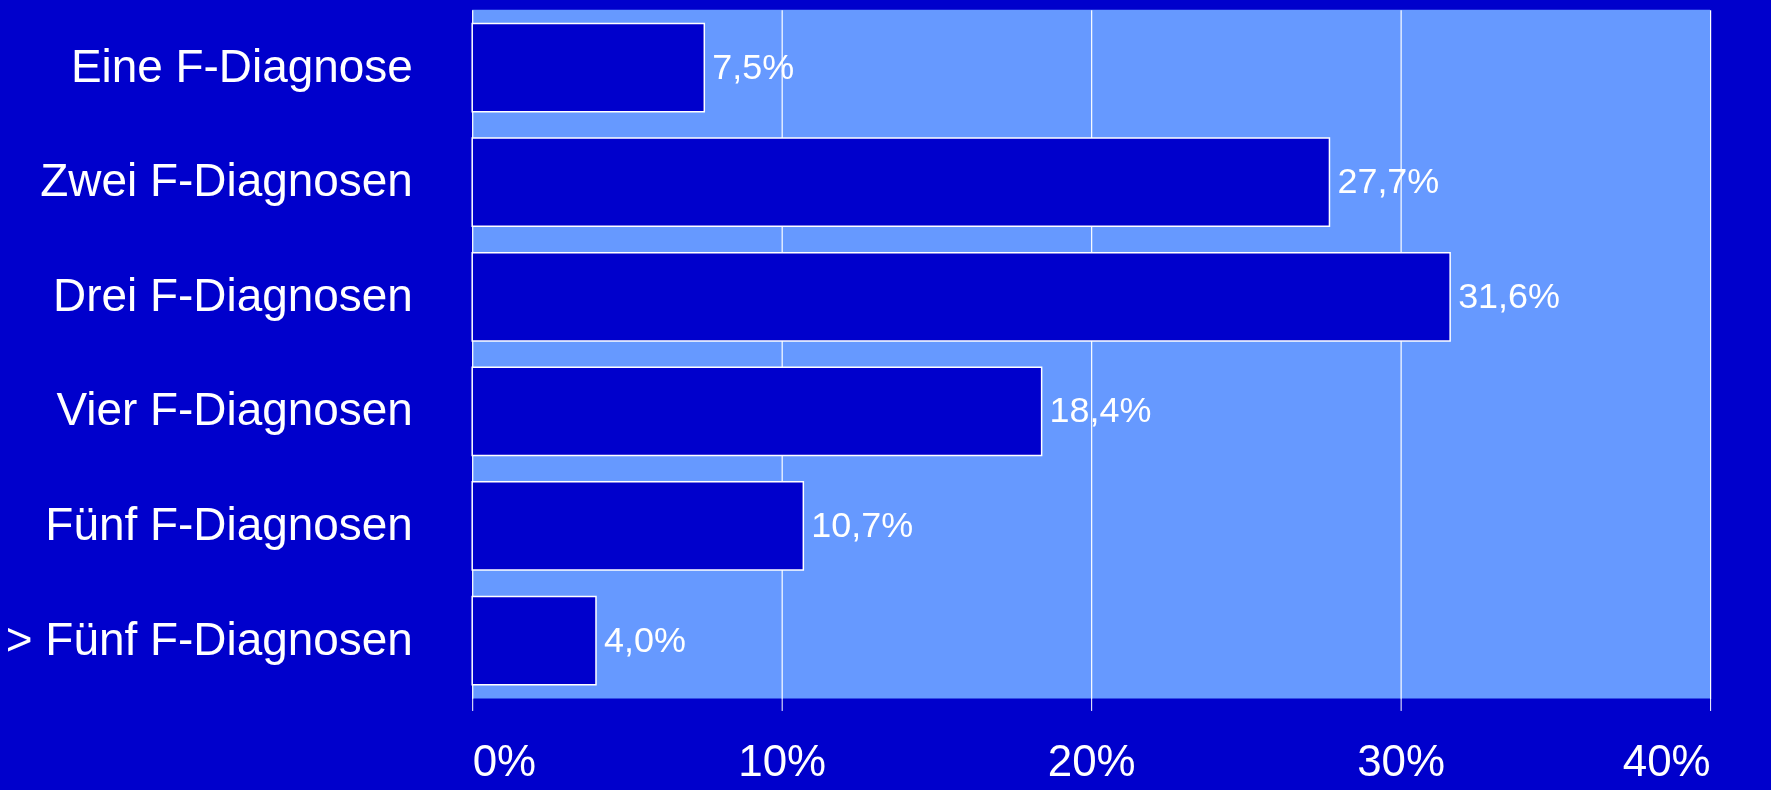 The image size is (1771, 793). Describe the element at coordinates (1509, 295) in the screenshot. I see `data-label: 31,6%` at that location.